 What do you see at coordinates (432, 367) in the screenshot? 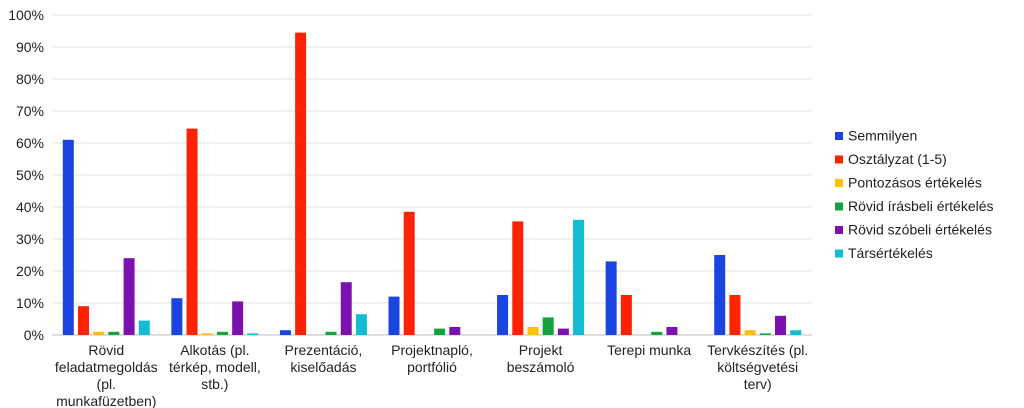
I see `x-tick-label-line: portfólió` at bounding box center [432, 367].